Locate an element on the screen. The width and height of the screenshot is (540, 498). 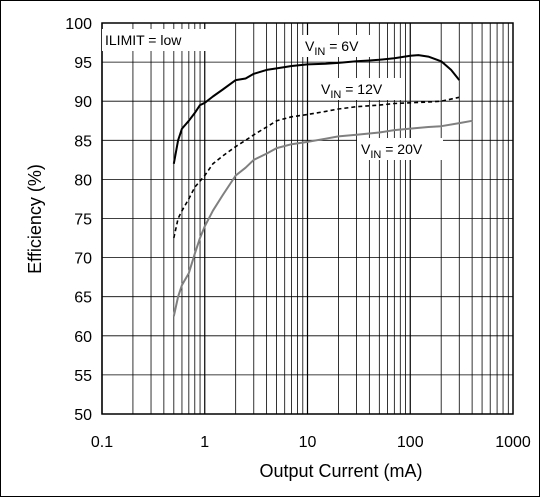
series-label-20v-sub: IN is located at coordinates (375, 155).